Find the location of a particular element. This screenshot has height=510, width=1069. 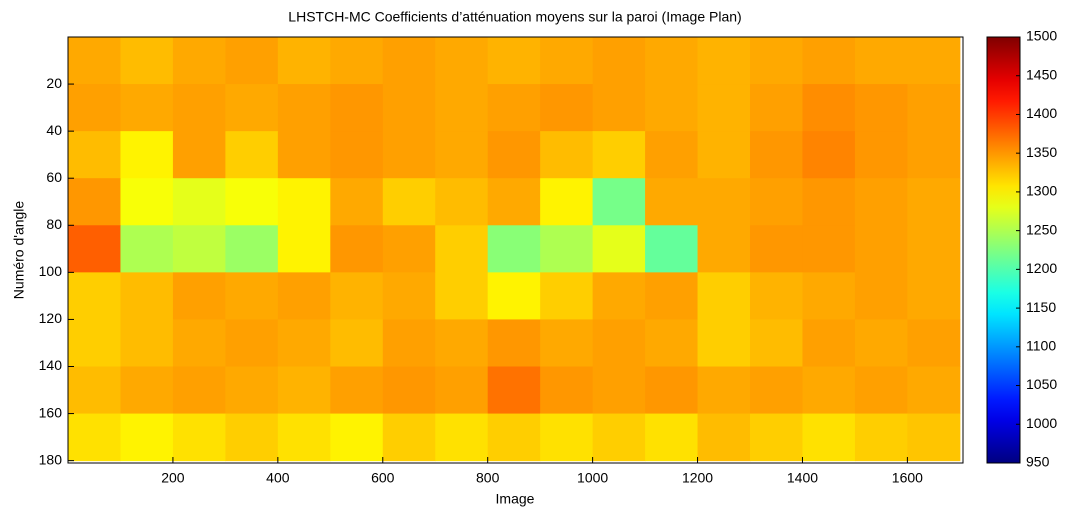

colorbar-tick-label: 1450 is located at coordinates (1041, 74).